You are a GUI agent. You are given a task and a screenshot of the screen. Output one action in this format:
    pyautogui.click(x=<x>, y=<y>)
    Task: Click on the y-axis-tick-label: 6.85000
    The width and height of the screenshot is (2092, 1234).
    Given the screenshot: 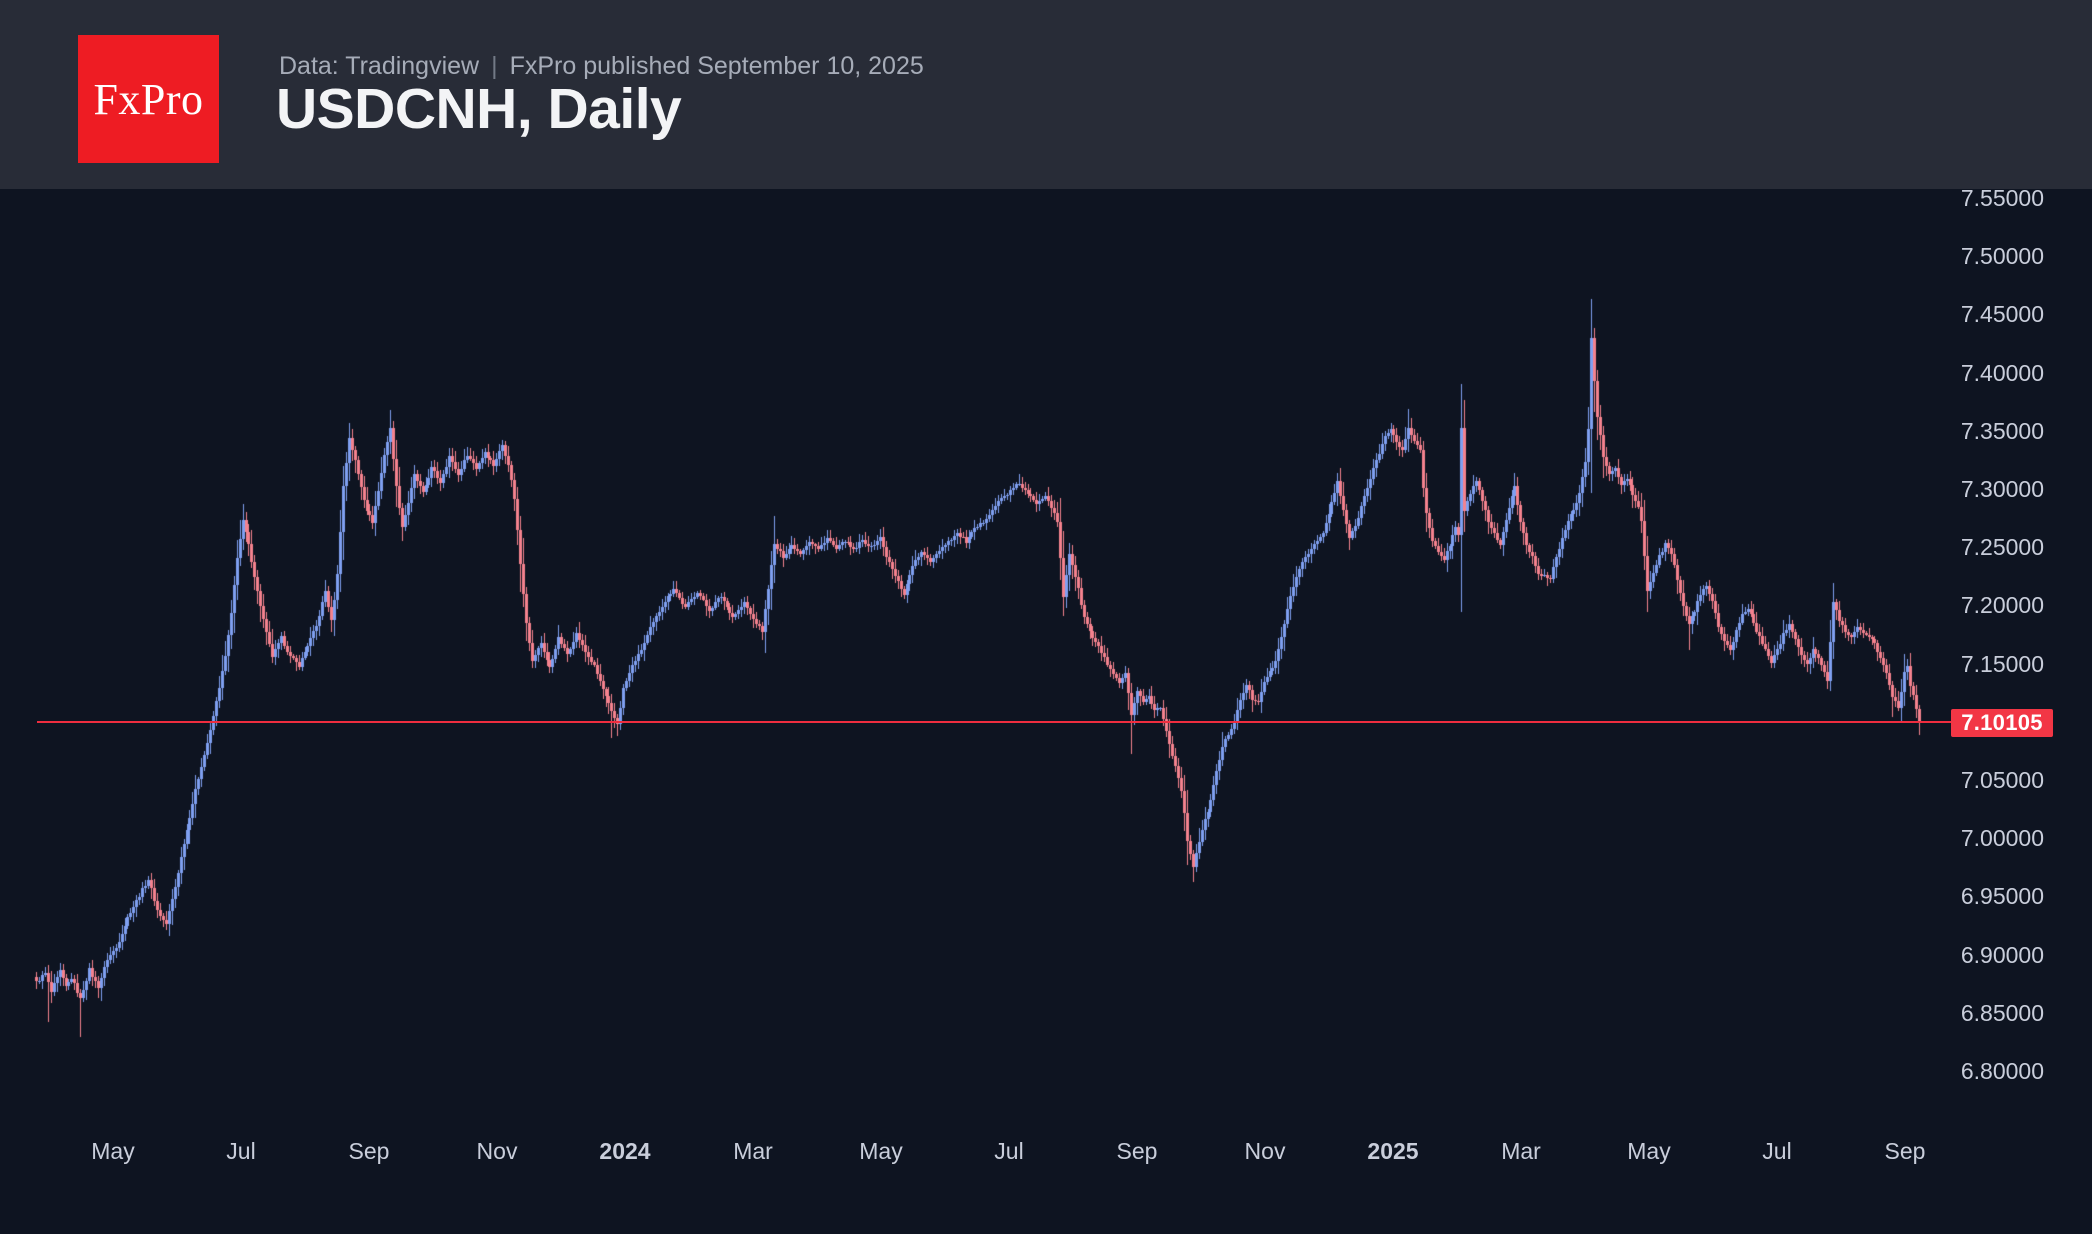 What is the action you would take?
    pyautogui.click(x=2002, y=1012)
    